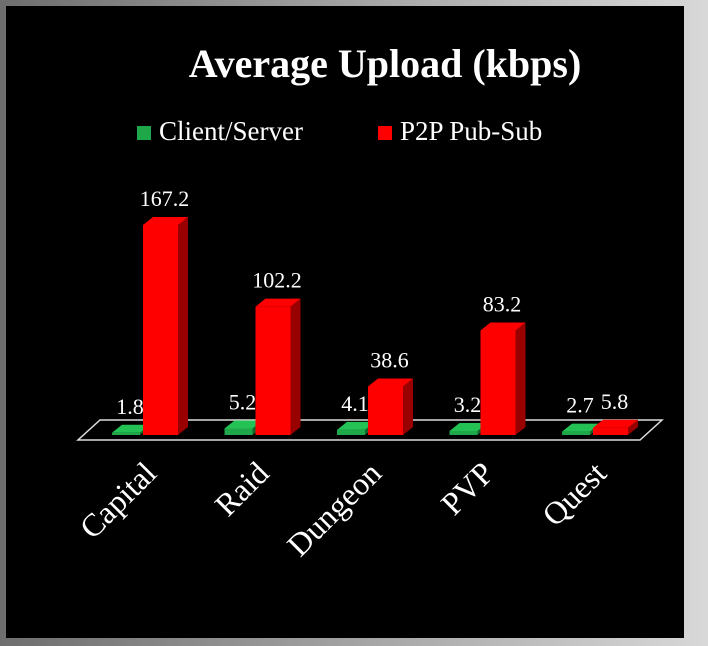  What do you see at coordinates (389, 360) in the screenshot?
I see `value-label: 38.6` at bounding box center [389, 360].